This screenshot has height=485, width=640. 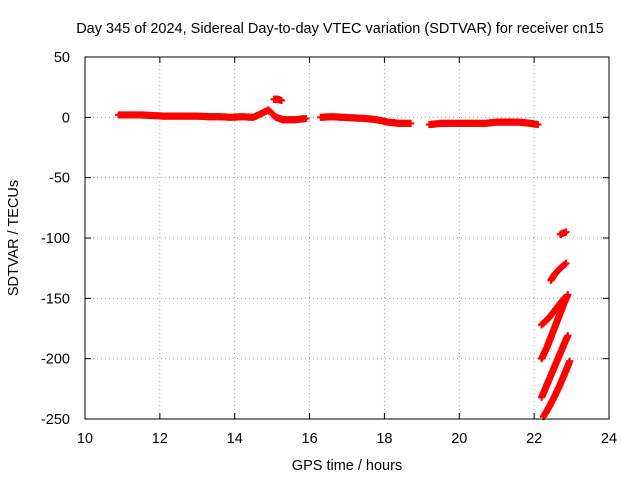 I want to click on x-tick-label: 14, so click(x=235, y=439).